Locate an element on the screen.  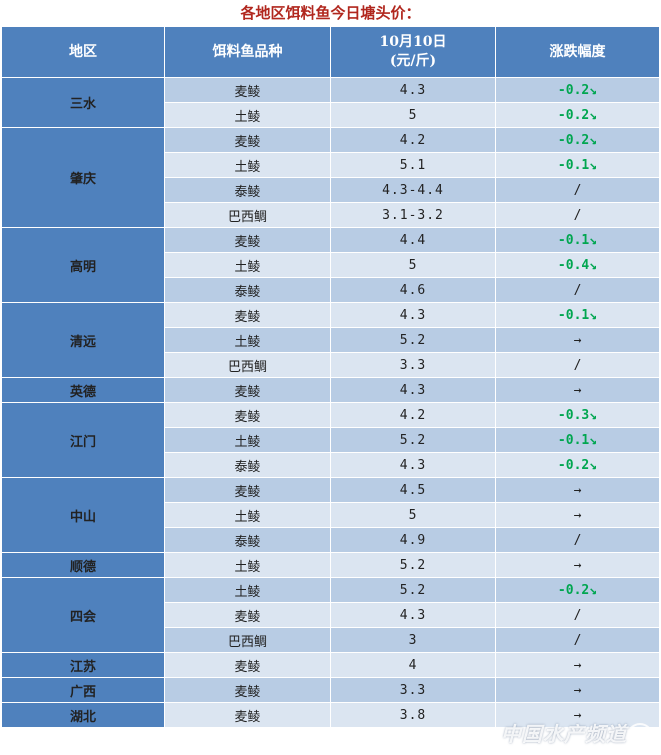
table-row: 中山 麦鲮 4.5 → is located at coordinates (330, 515).